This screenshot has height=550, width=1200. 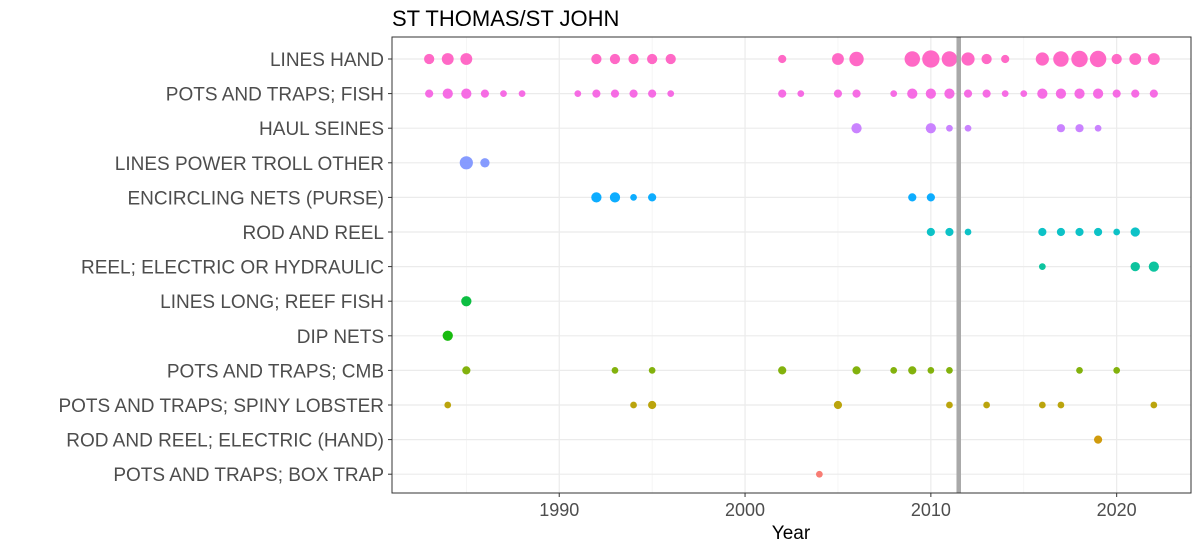 I want to click on point-lines-hand-2014, so click(x=1005, y=59).